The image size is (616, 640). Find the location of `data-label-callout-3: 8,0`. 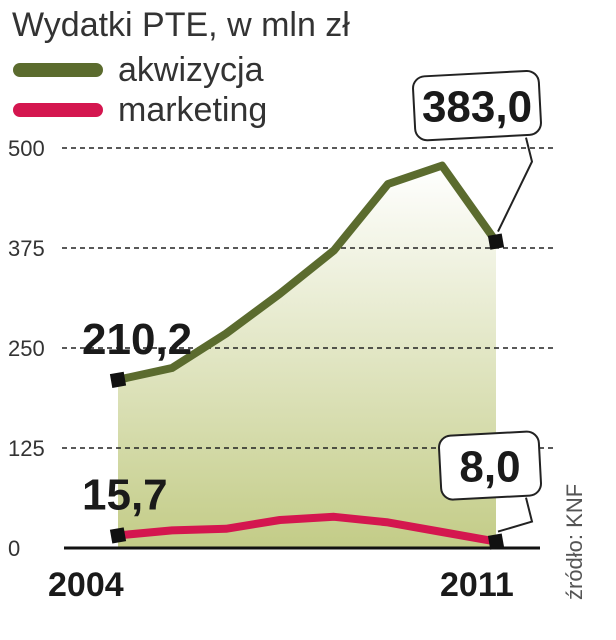

data-label-callout-3: 8,0 is located at coordinates (490, 481).